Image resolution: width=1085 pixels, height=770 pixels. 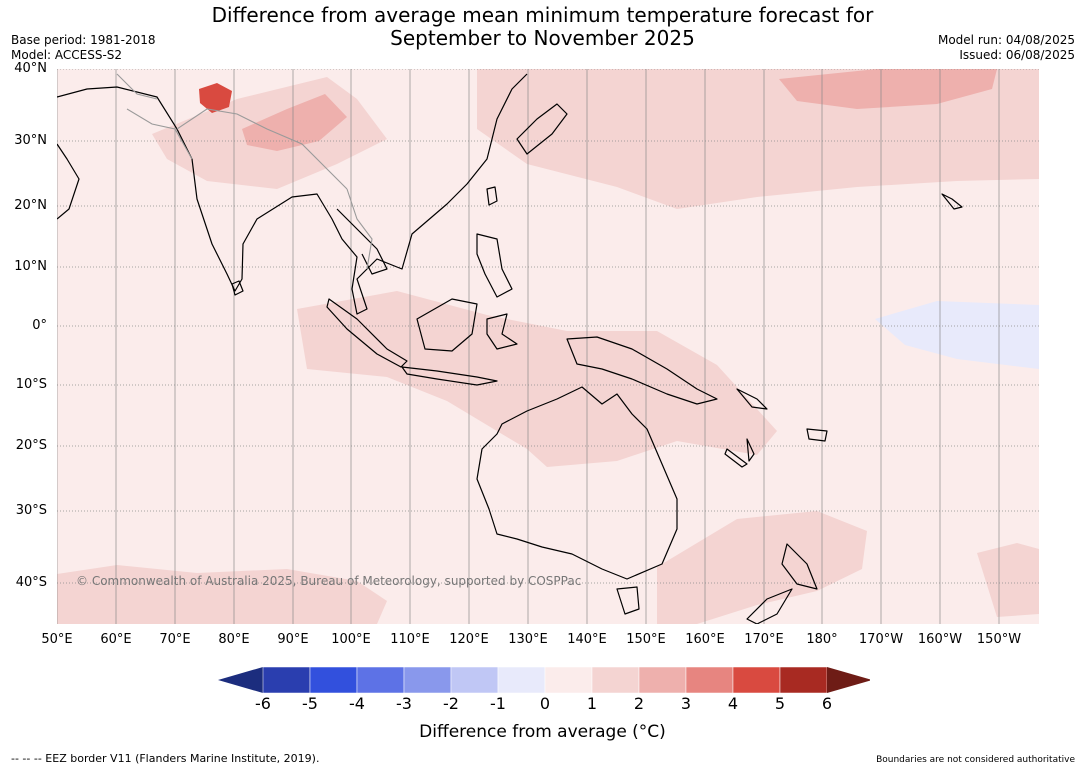 I want to click on lat-label: 10°S, so click(x=31, y=384).